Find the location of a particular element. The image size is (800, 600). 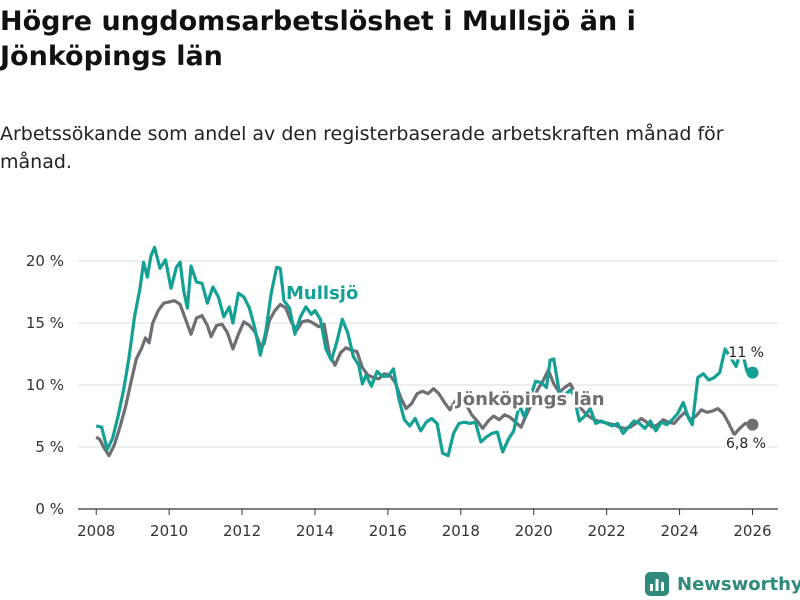

x-tick-label: 2016 is located at coordinates (388, 531).